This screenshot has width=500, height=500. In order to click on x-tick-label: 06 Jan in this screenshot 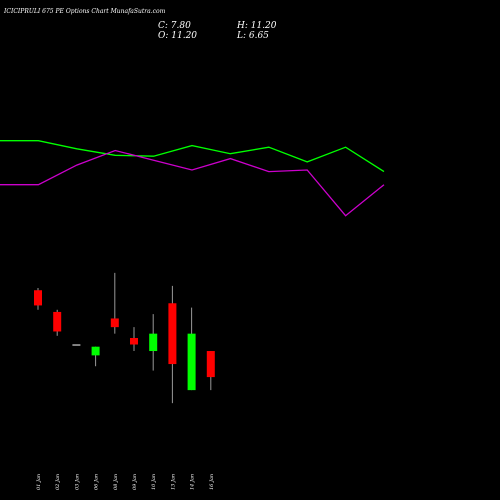, I will do `click(97, 482)`.